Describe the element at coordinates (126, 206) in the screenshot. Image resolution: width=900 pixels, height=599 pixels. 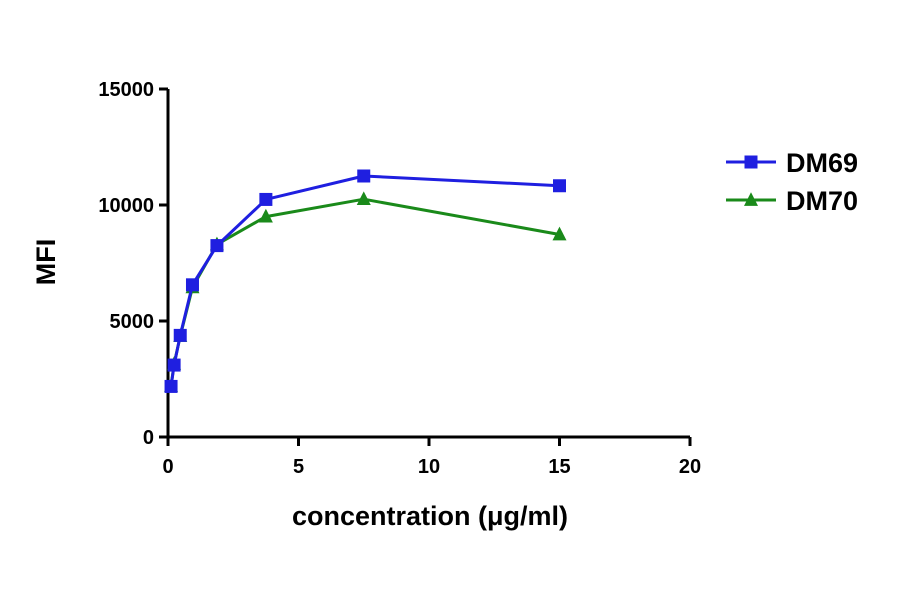
I see `y-tick-label: 10000` at that location.